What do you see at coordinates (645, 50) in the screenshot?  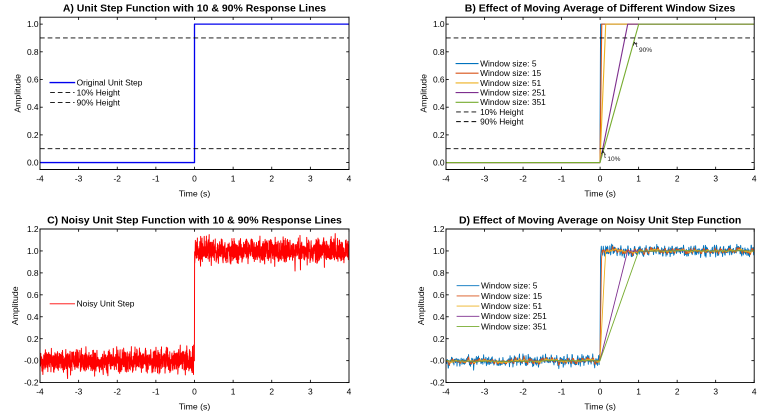 I see `svg-text: 90%` at bounding box center [645, 50].